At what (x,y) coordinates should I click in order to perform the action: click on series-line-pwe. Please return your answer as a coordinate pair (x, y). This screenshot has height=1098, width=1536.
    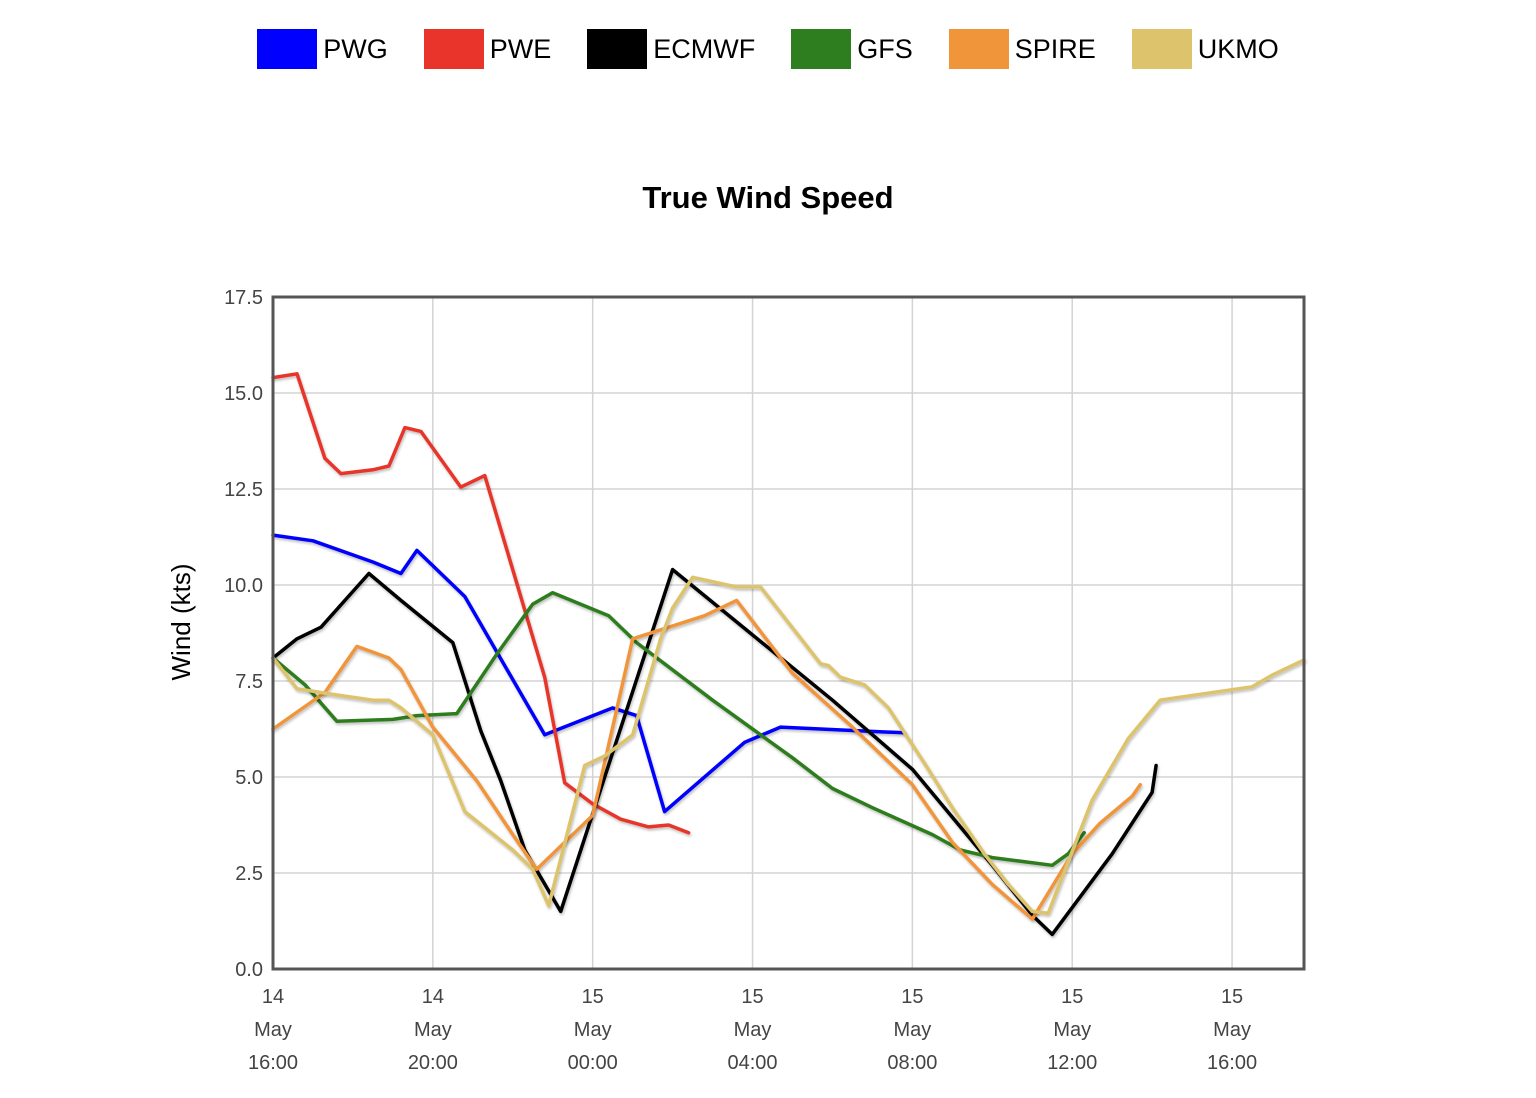
    Looking at the image, I should click on (481, 603).